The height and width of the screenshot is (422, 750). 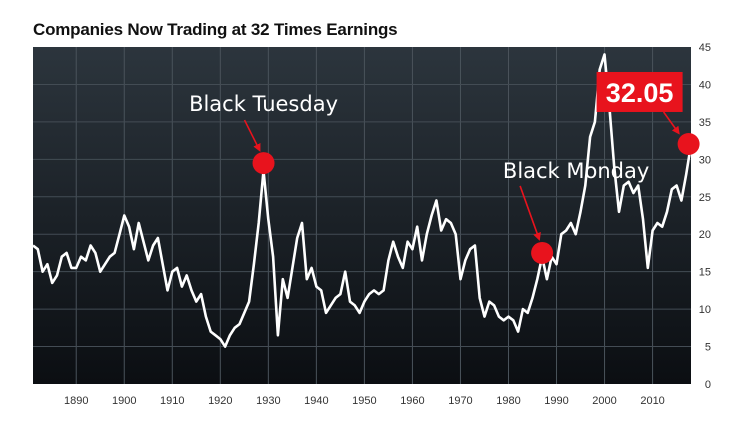 What do you see at coordinates (263, 163) in the screenshot?
I see `black-tuesday-marker` at bounding box center [263, 163].